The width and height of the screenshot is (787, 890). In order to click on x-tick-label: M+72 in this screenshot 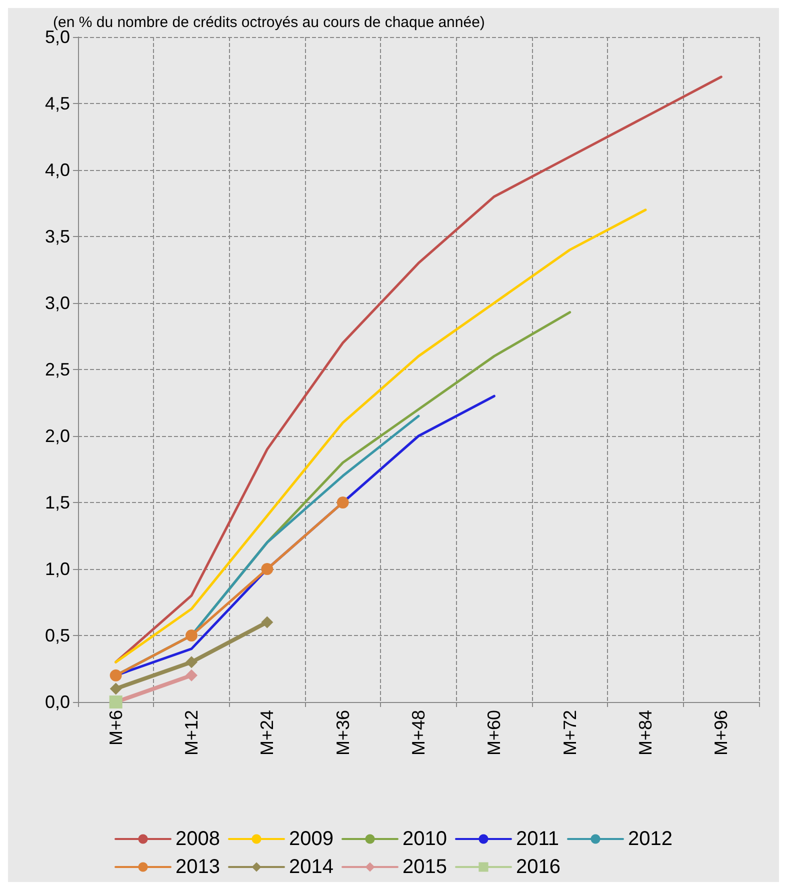, I will do `click(570, 733)`.